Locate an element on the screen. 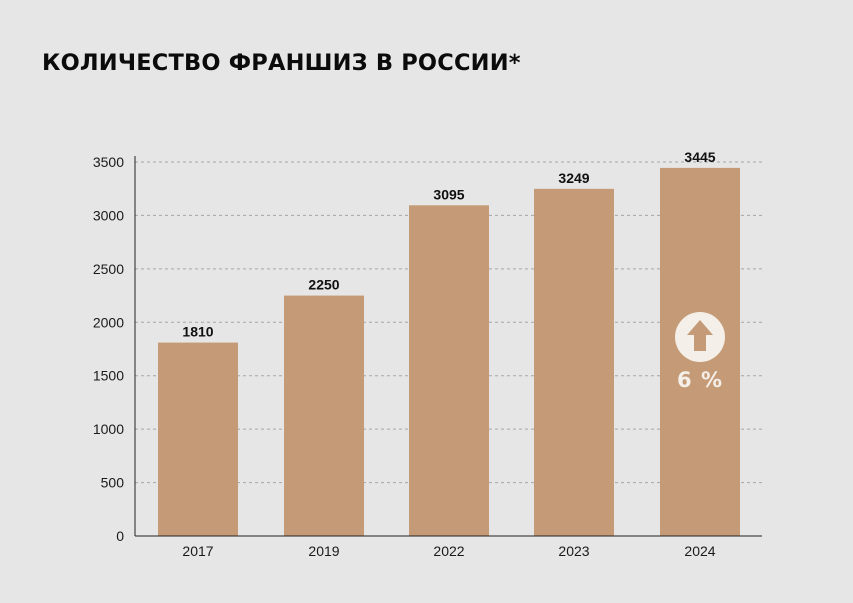  bar-2017 is located at coordinates (198, 439).